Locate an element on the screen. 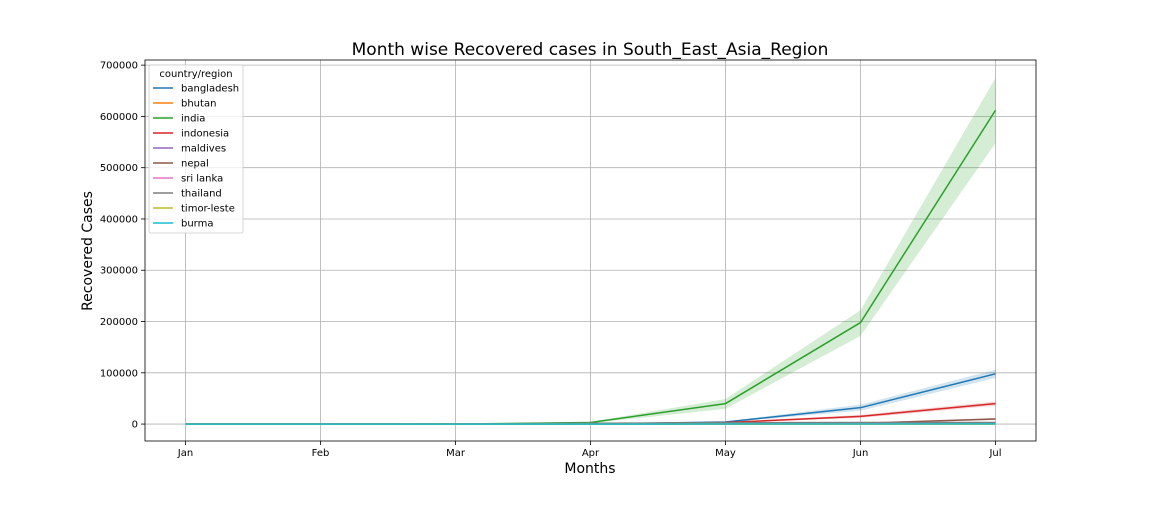  y-tick-label: 400000 is located at coordinates (119, 219).